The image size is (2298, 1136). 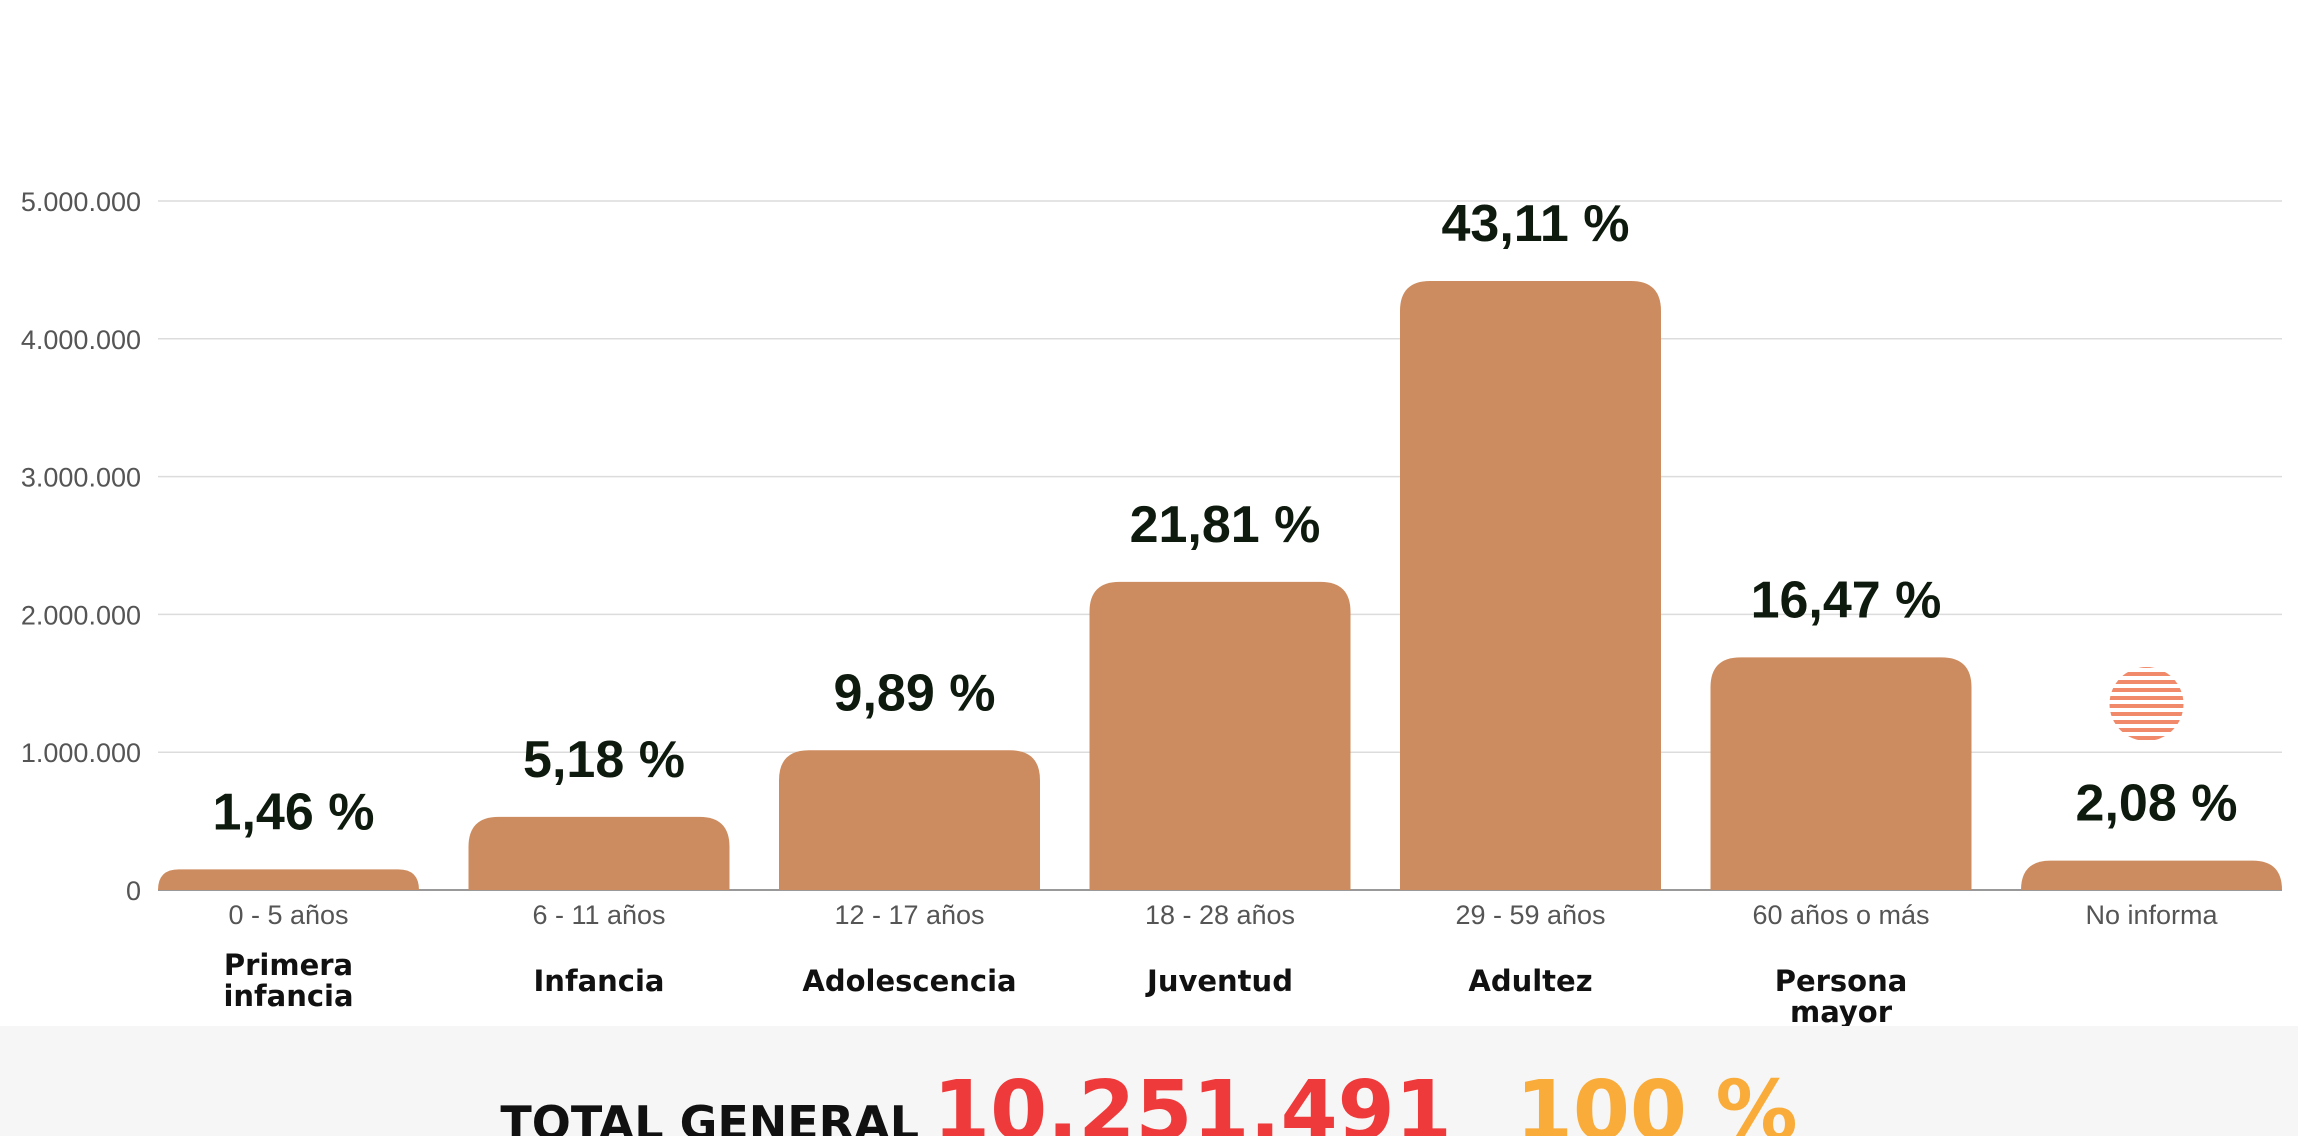 I want to click on y-tick-label: 4.000.000, so click(x=81, y=340).